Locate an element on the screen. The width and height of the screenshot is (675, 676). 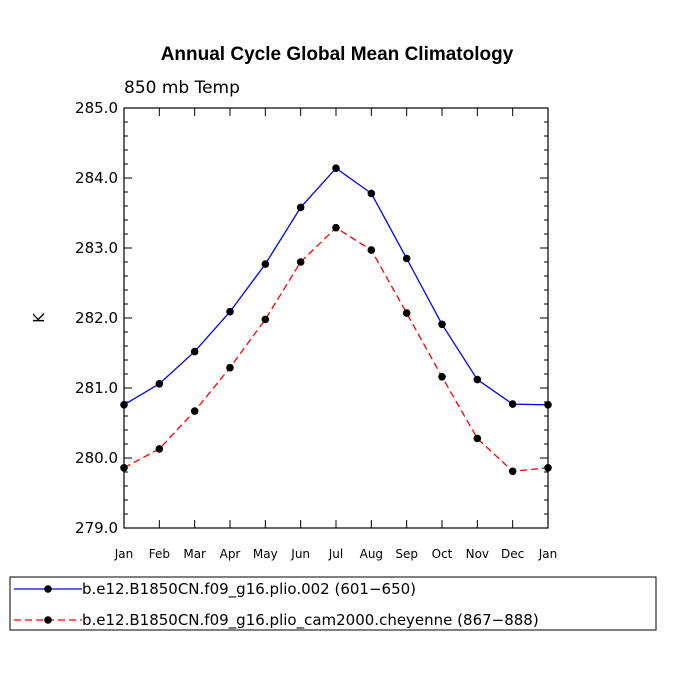
x-tick-label: Oct is located at coordinates (442, 554).